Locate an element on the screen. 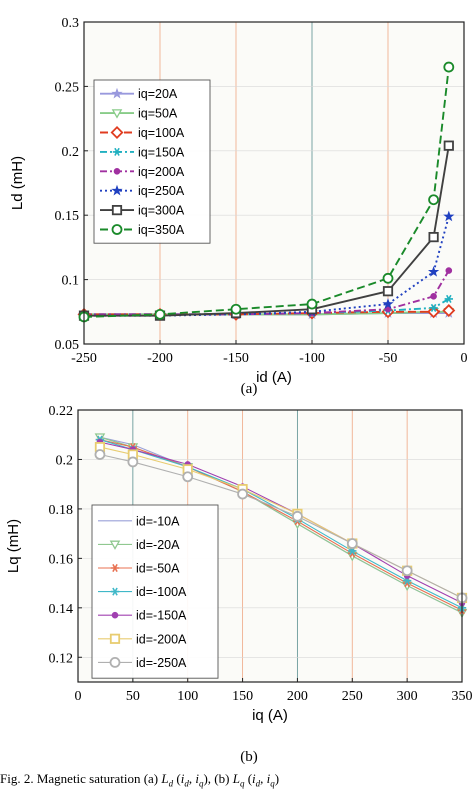 The image size is (474, 793). subfigure-label-a: (a) is located at coordinates (249, 389).